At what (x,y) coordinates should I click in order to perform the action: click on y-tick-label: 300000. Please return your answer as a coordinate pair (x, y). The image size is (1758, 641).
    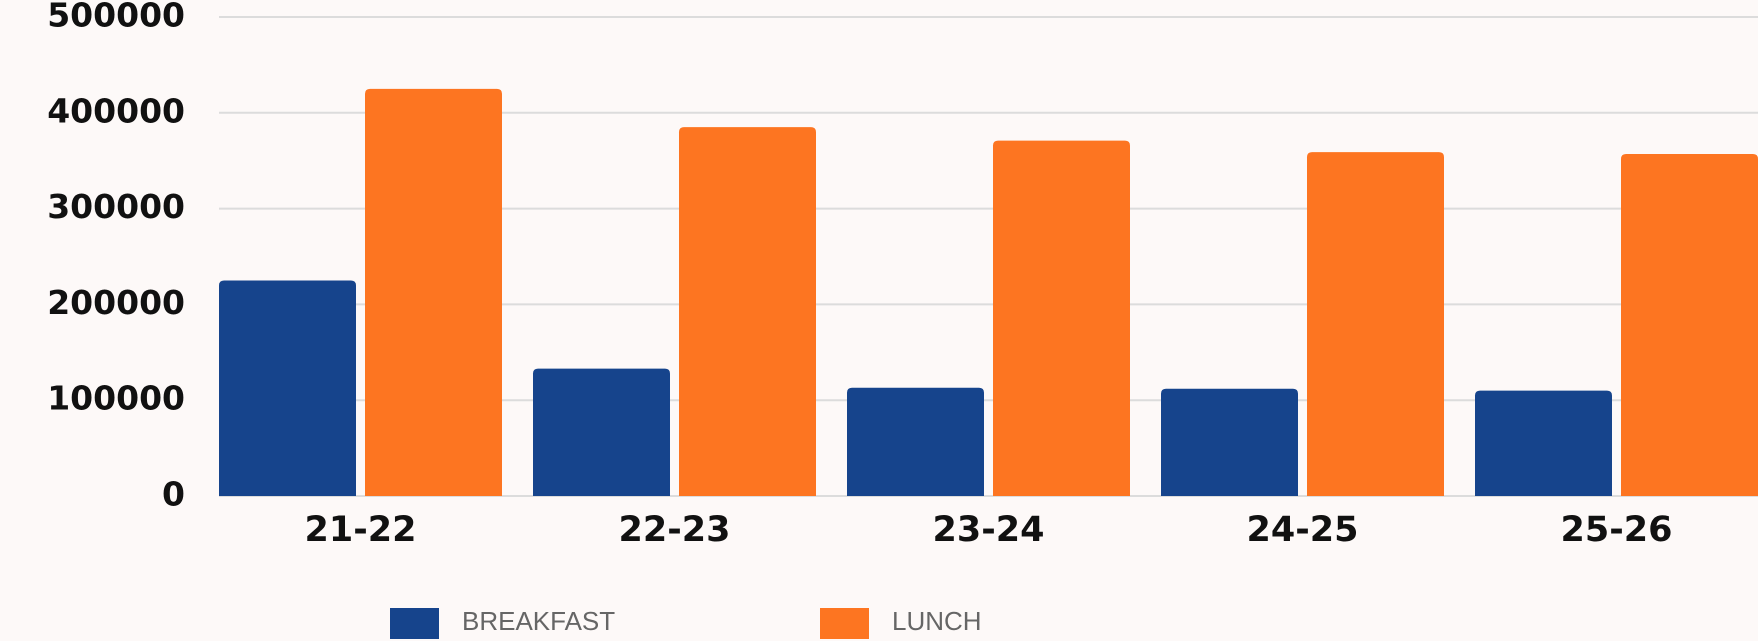
    Looking at the image, I should click on (116, 206).